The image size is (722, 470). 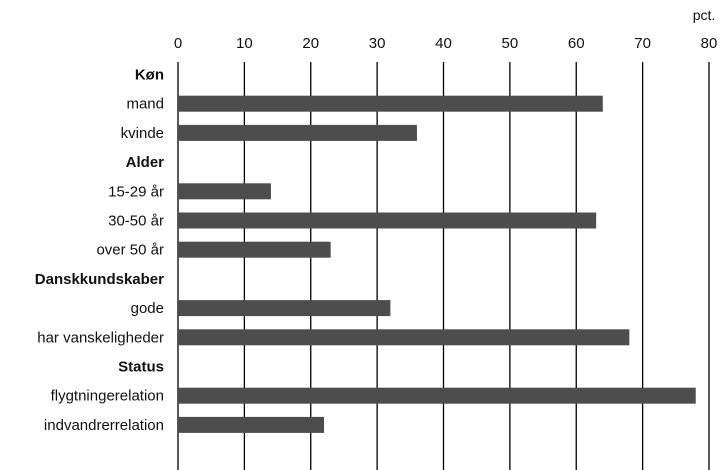 What do you see at coordinates (642, 43) in the screenshot?
I see `x-tick-label: 70` at bounding box center [642, 43].